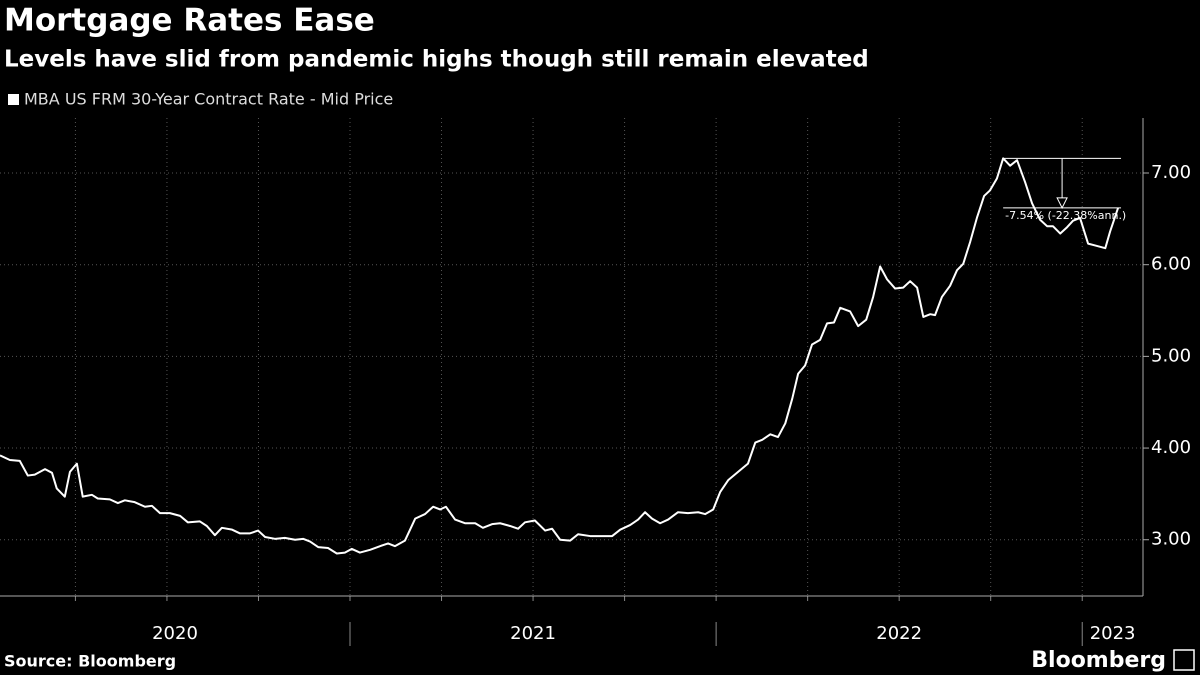  What do you see at coordinates (13, 99) in the screenshot?
I see `legend-swatch` at bounding box center [13, 99].